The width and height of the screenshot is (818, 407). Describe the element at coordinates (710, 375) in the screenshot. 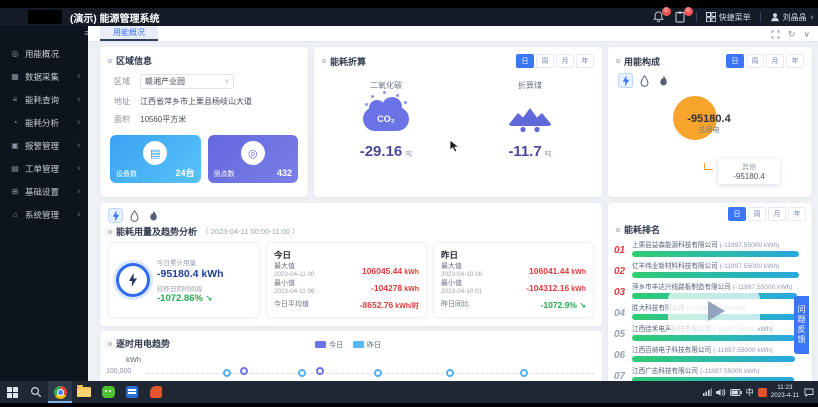

I see `ranking-row: 07 江西广志科技有限公司 (-11897.55000 kWh)` at that location.